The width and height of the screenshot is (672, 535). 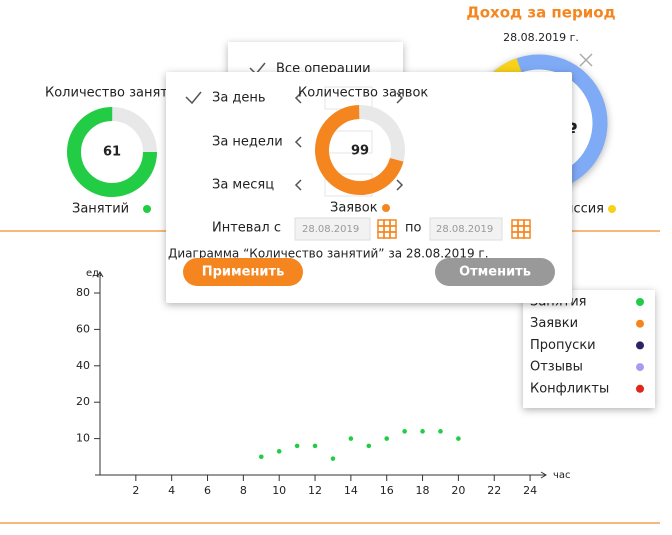 I want to click on legend-label: Конфликты, so click(x=569, y=388).